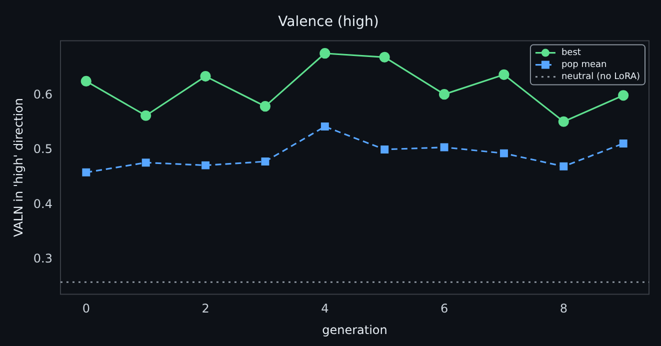  I want to click on x-tick-label: 2, so click(206, 309).